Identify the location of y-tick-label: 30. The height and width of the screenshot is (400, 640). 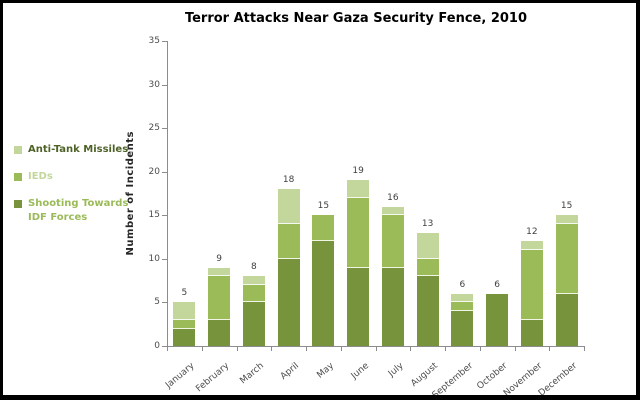
(154, 84).